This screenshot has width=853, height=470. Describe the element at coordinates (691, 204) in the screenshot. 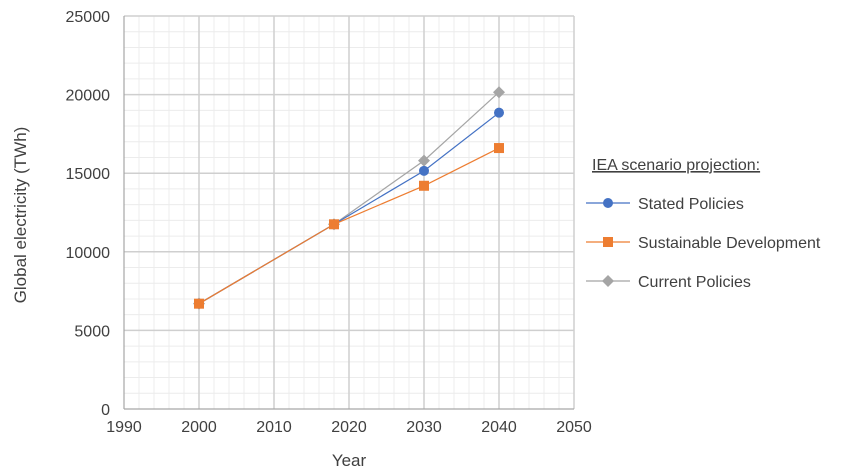

I see `legend-entry-label: Stated Policies` at that location.